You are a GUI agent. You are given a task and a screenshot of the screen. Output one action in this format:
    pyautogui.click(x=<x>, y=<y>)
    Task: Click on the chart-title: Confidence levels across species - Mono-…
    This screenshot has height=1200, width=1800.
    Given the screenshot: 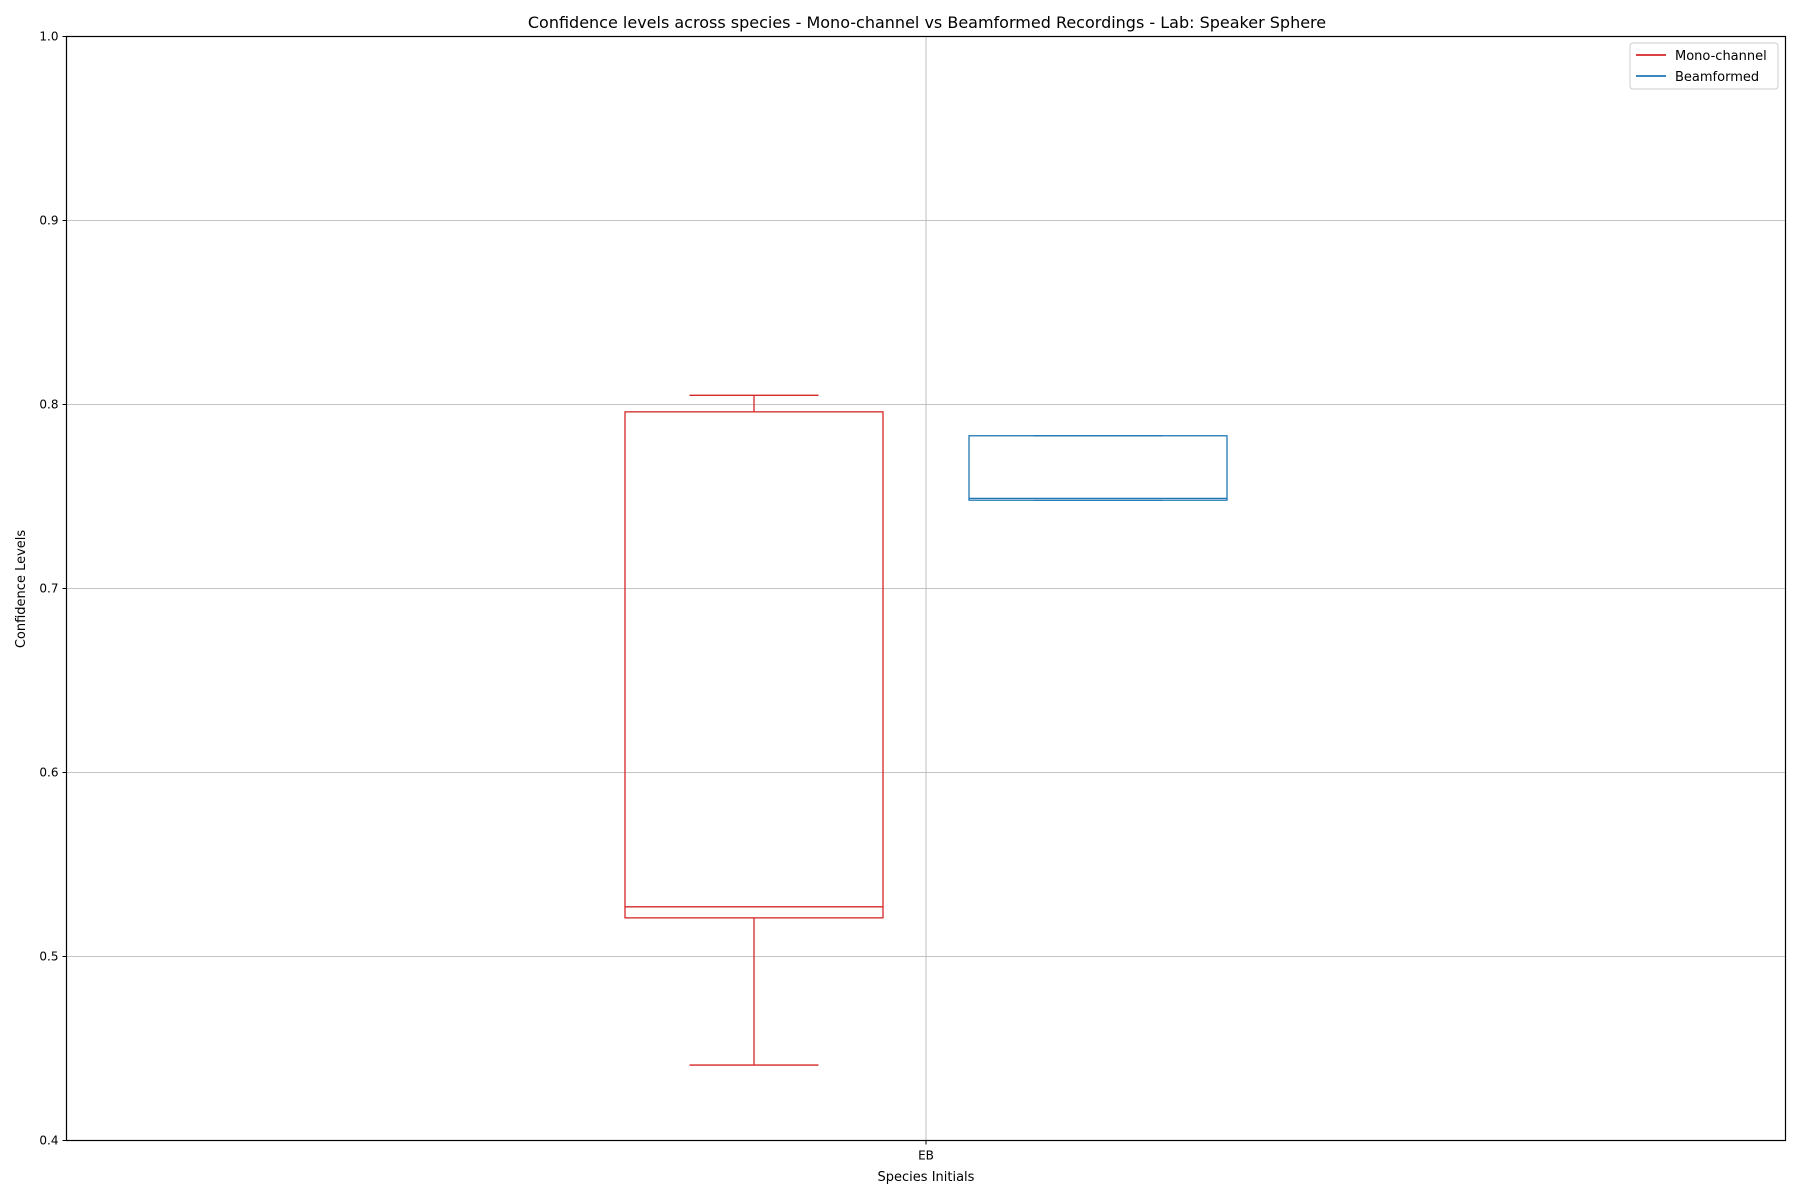 What is the action you would take?
    pyautogui.click(x=927, y=22)
    